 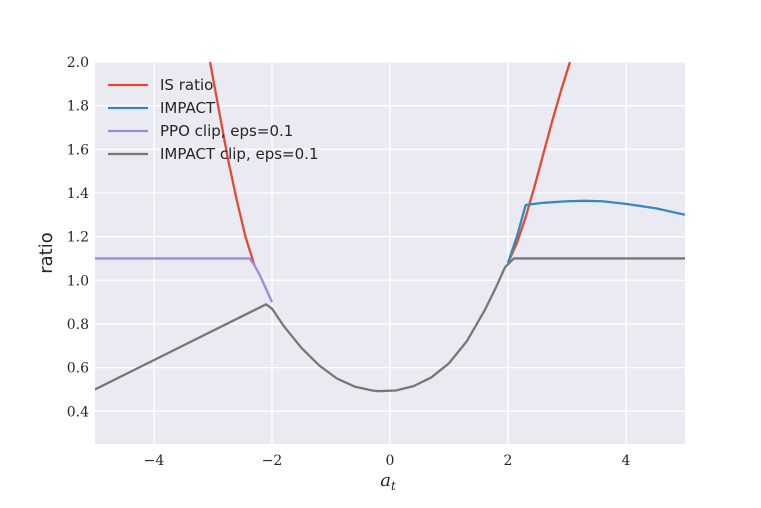 What do you see at coordinates (78, 107) in the screenshot?
I see `y-tick-label: 1.8` at bounding box center [78, 107].